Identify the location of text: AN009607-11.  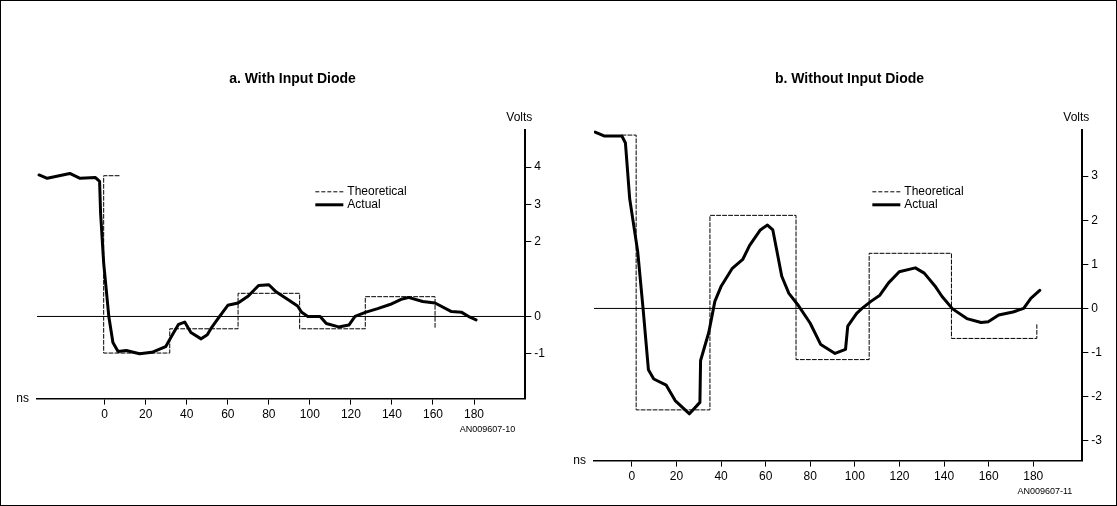
(1045, 490).